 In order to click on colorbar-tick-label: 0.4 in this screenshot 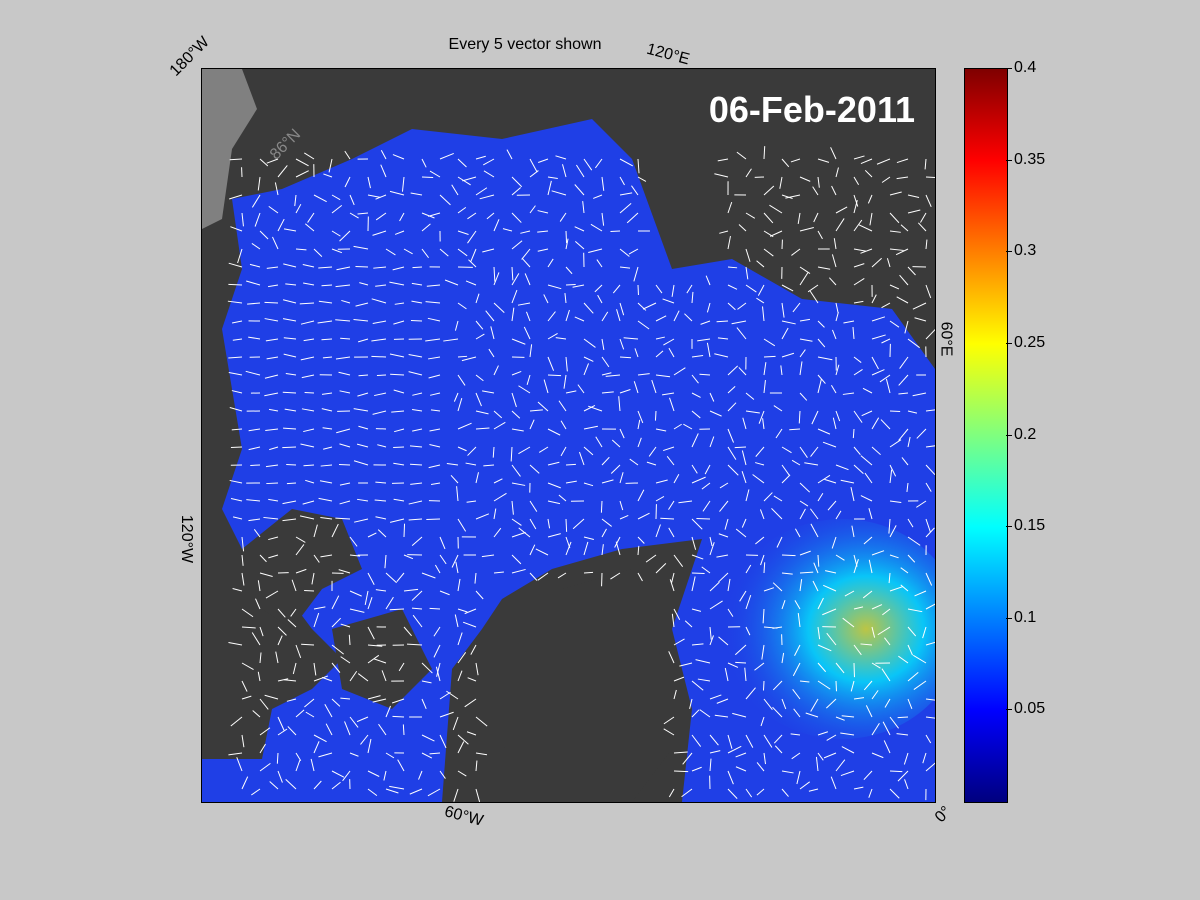, I will do `click(1025, 67)`.